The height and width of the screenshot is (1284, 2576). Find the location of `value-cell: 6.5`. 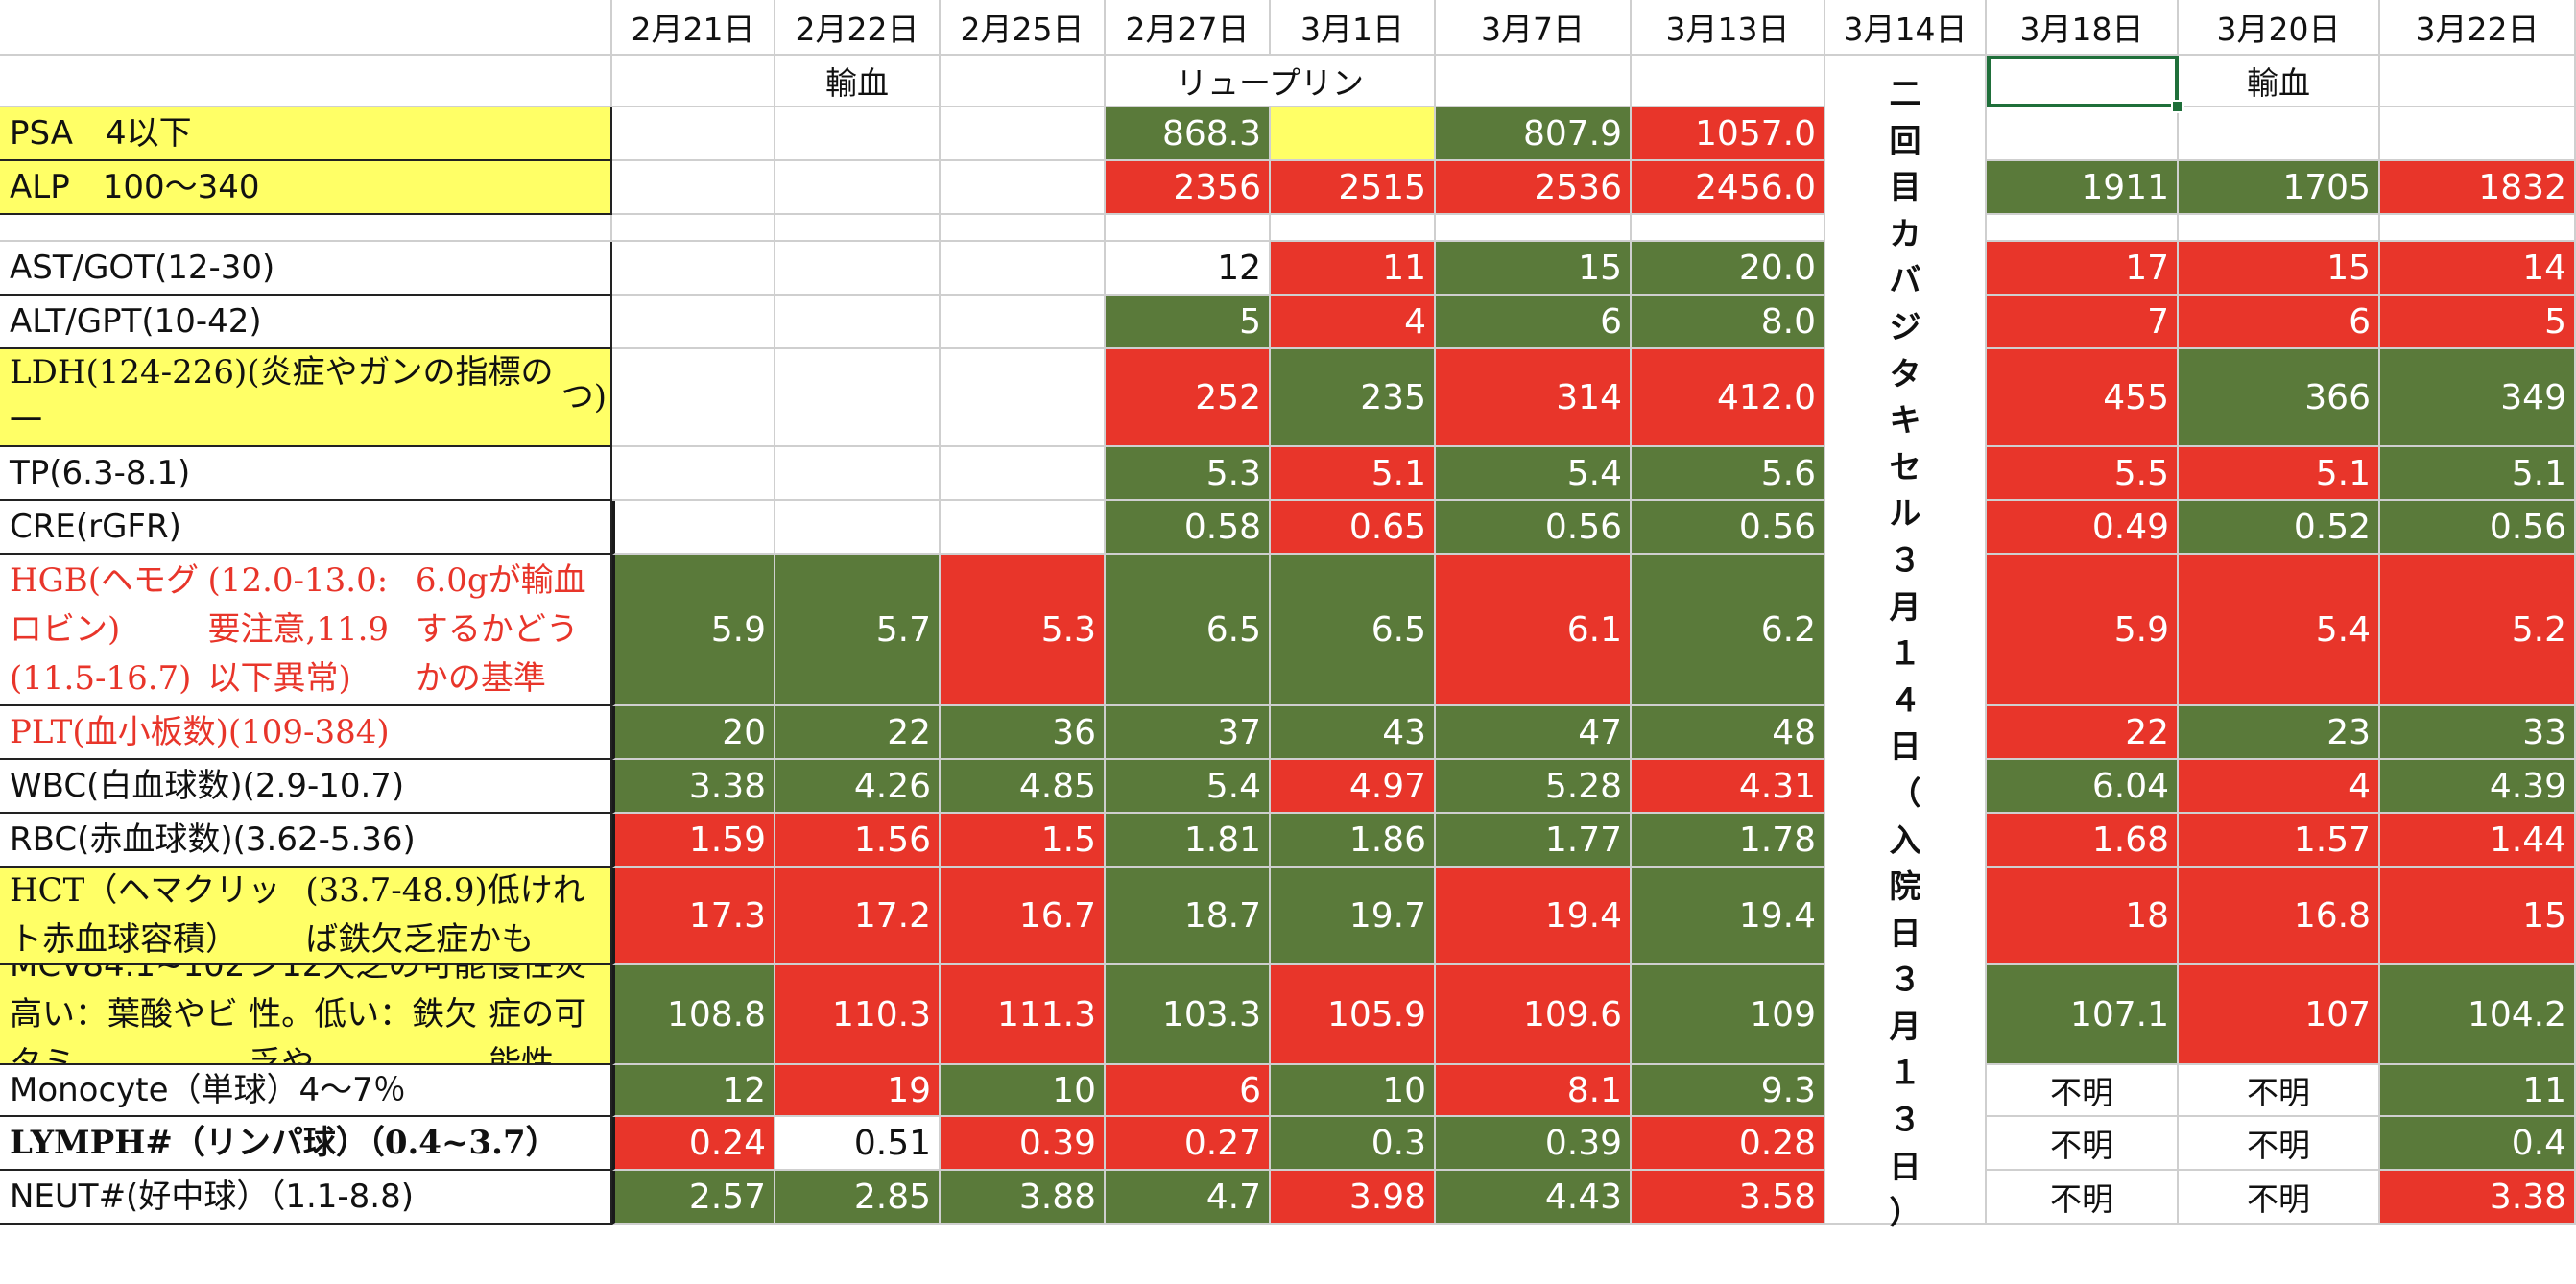

value-cell: 6.5 is located at coordinates (1188, 631).